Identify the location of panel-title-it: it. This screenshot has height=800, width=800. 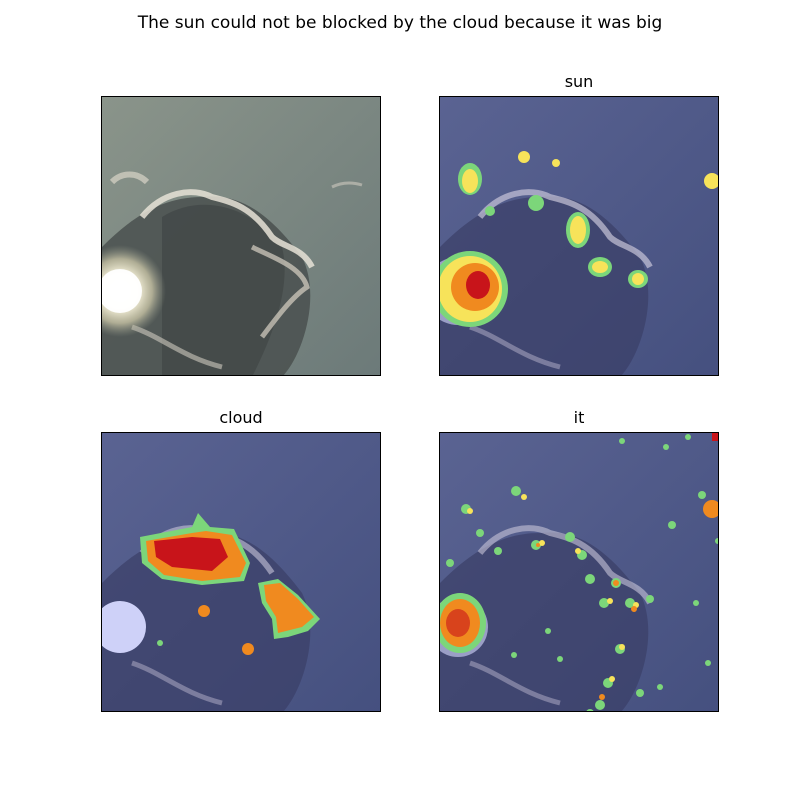
(579, 417).